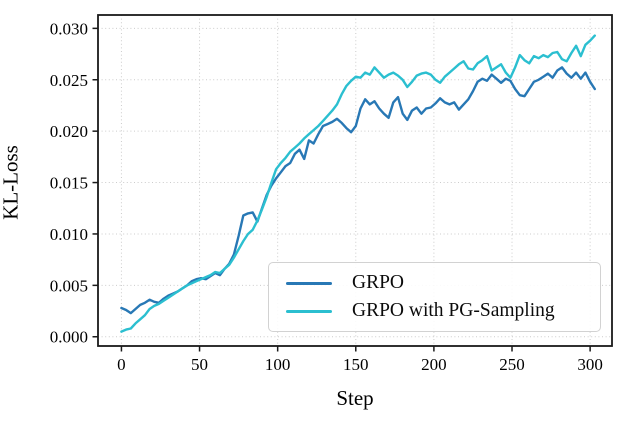 The height and width of the screenshot is (421, 631). I want to click on grpo-pg-sampling-line-swatch, so click(309, 311).